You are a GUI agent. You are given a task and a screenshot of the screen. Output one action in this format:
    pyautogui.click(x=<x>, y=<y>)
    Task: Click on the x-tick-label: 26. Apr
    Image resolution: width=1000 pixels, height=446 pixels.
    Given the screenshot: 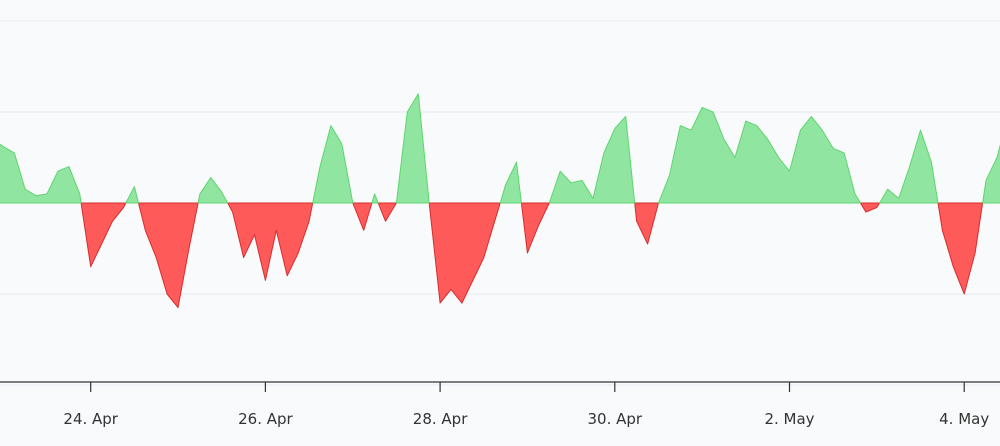 What is the action you would take?
    pyautogui.click(x=265, y=419)
    